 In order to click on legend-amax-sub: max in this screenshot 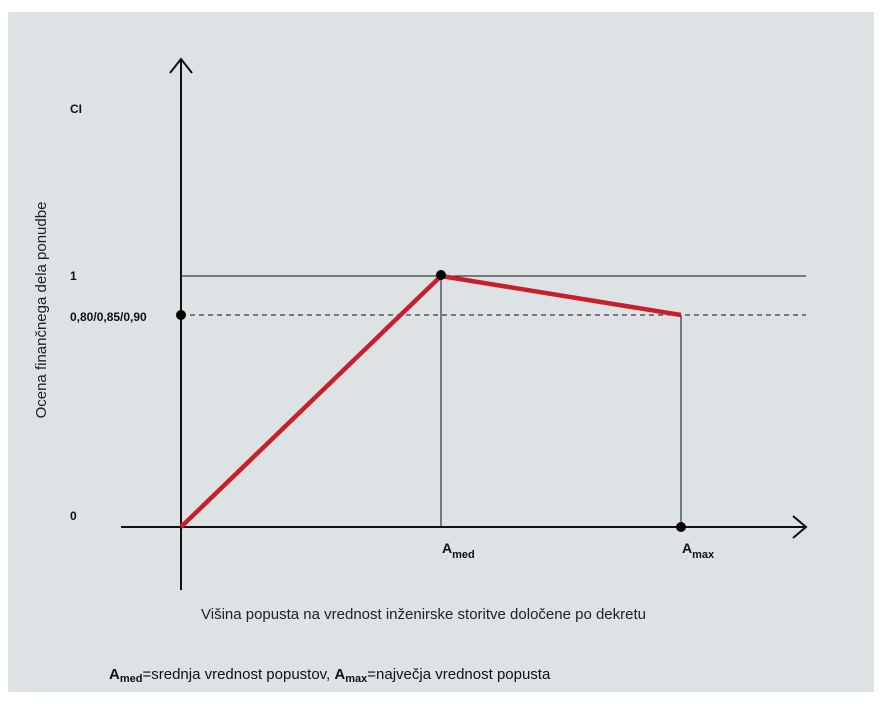, I will do `click(356, 679)`.